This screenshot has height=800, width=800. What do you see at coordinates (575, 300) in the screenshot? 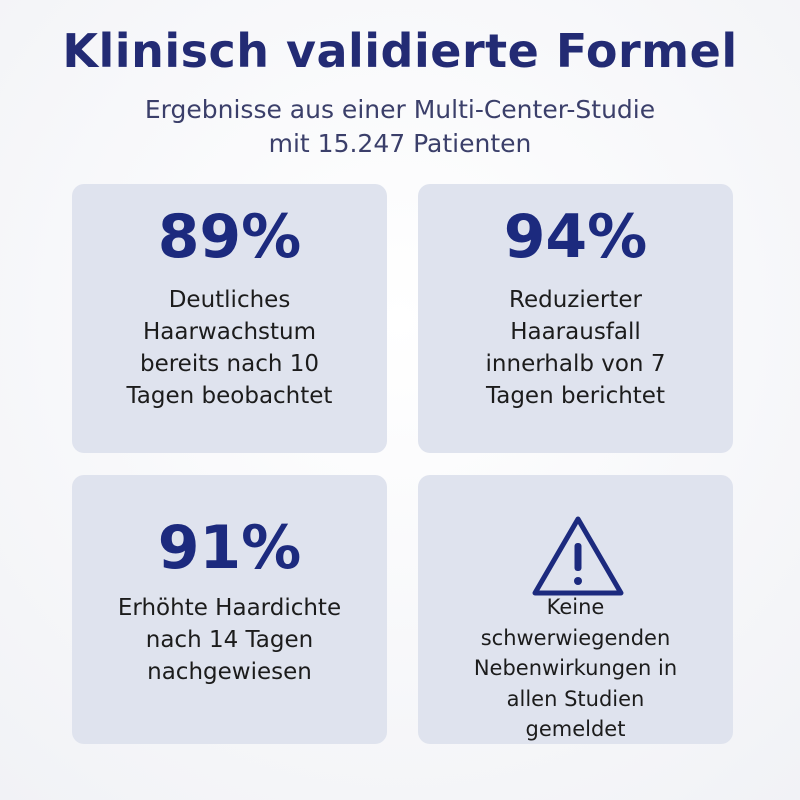
I see `text-line: Reduzierter` at bounding box center [575, 300].